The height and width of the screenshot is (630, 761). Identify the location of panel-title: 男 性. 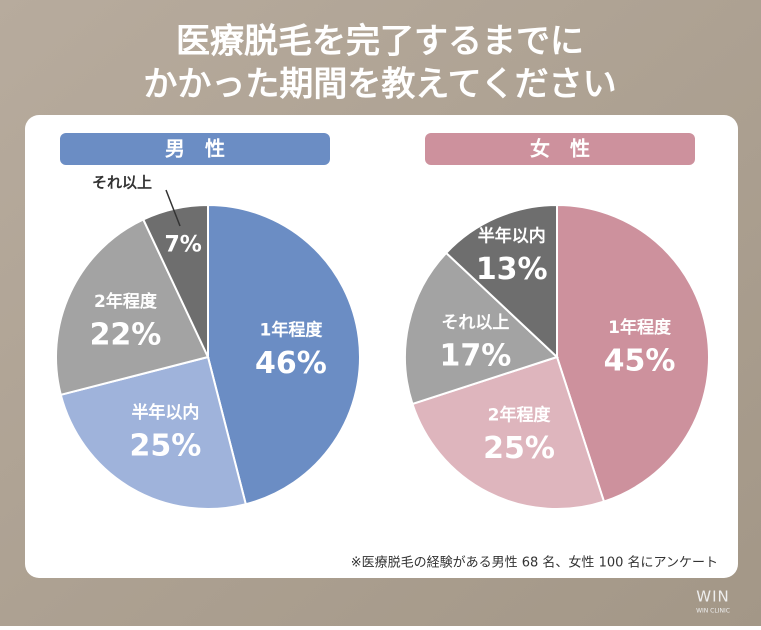
(195, 149).